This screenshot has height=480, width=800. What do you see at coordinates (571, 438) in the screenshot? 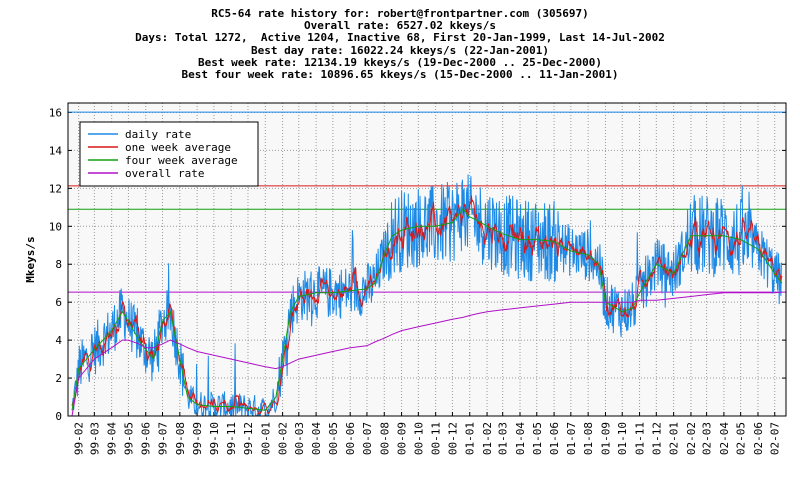
I see `x-tick-label: 01-07` at bounding box center [571, 438].